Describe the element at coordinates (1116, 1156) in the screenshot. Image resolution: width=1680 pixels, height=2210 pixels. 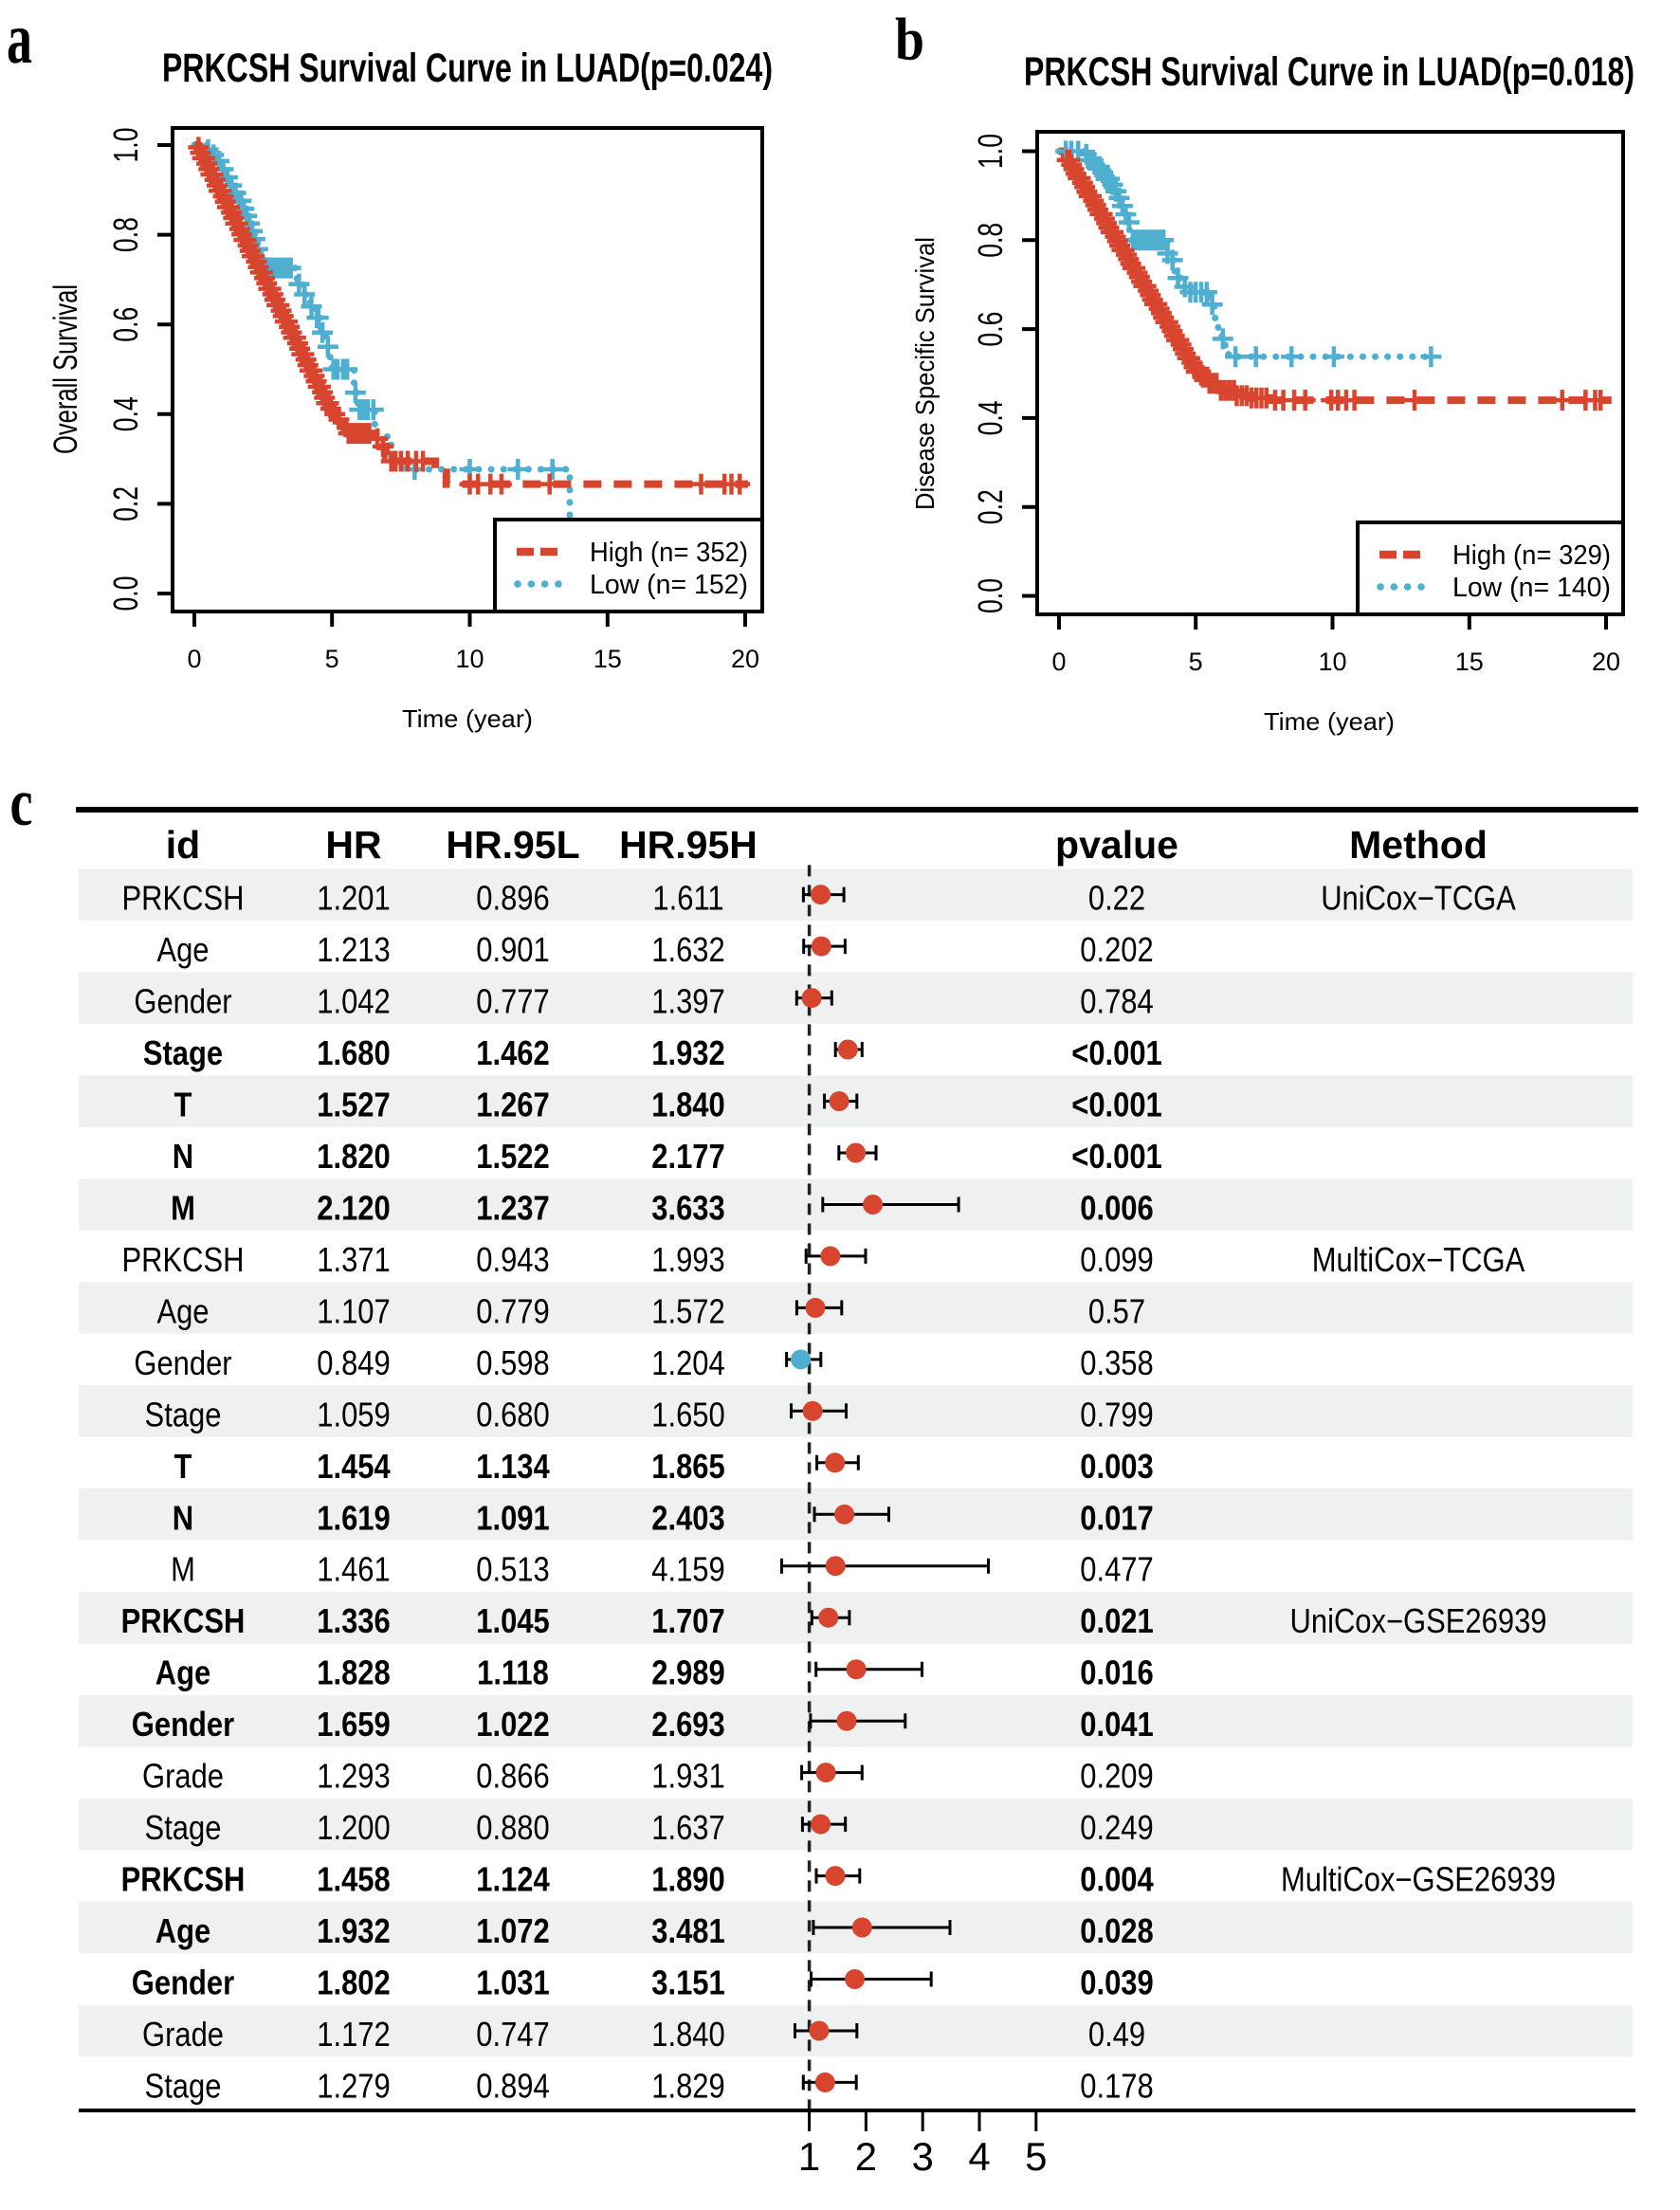
I see `svg-text: <0.001` at that location.